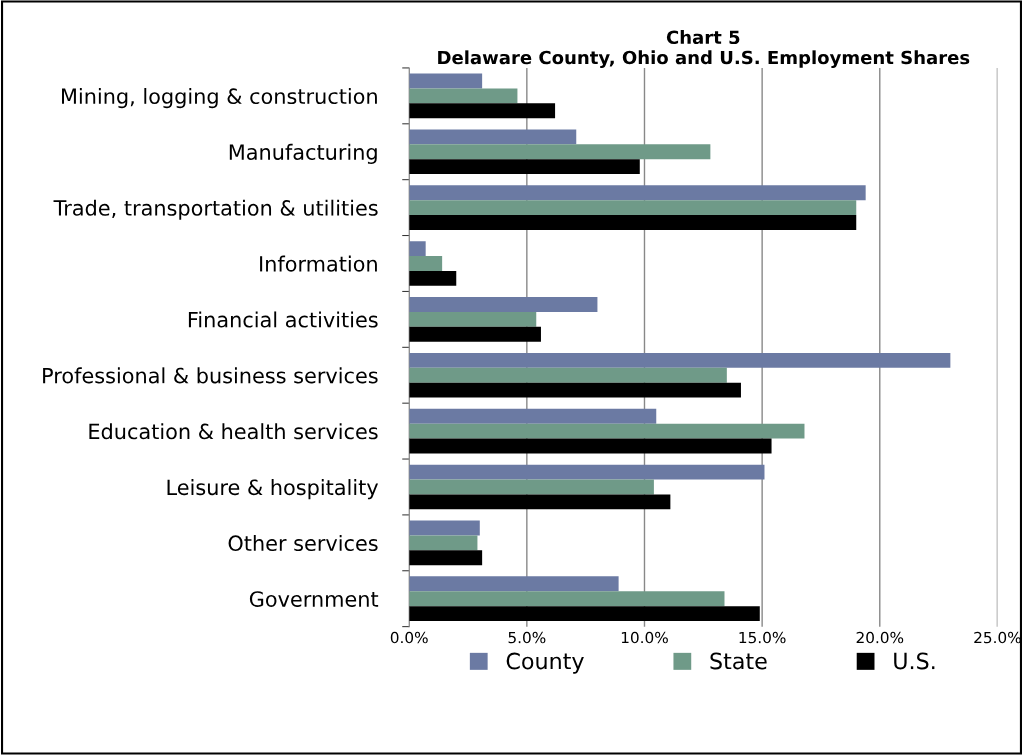 The width and height of the screenshot is (1023, 755). I want to click on y-tick-label: Leisure & hospitality, so click(273, 489).